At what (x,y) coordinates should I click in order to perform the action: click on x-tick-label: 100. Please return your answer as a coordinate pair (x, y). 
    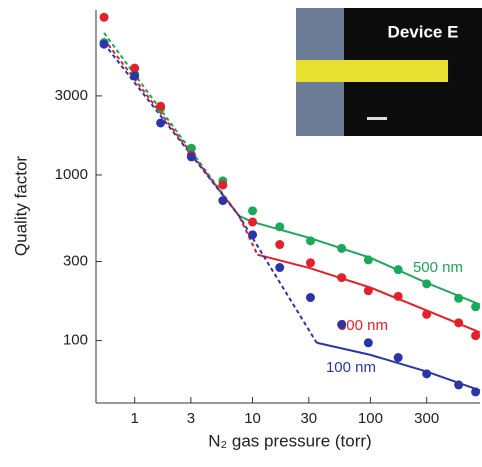
    Looking at the image, I should click on (370, 418).